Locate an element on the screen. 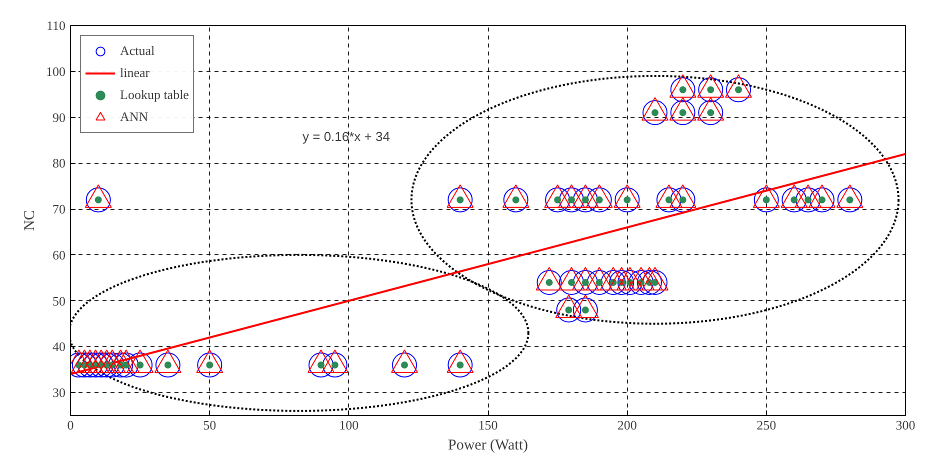 Image resolution: width=931 pixels, height=470 pixels. x-tick-label: 150 is located at coordinates (488, 425).